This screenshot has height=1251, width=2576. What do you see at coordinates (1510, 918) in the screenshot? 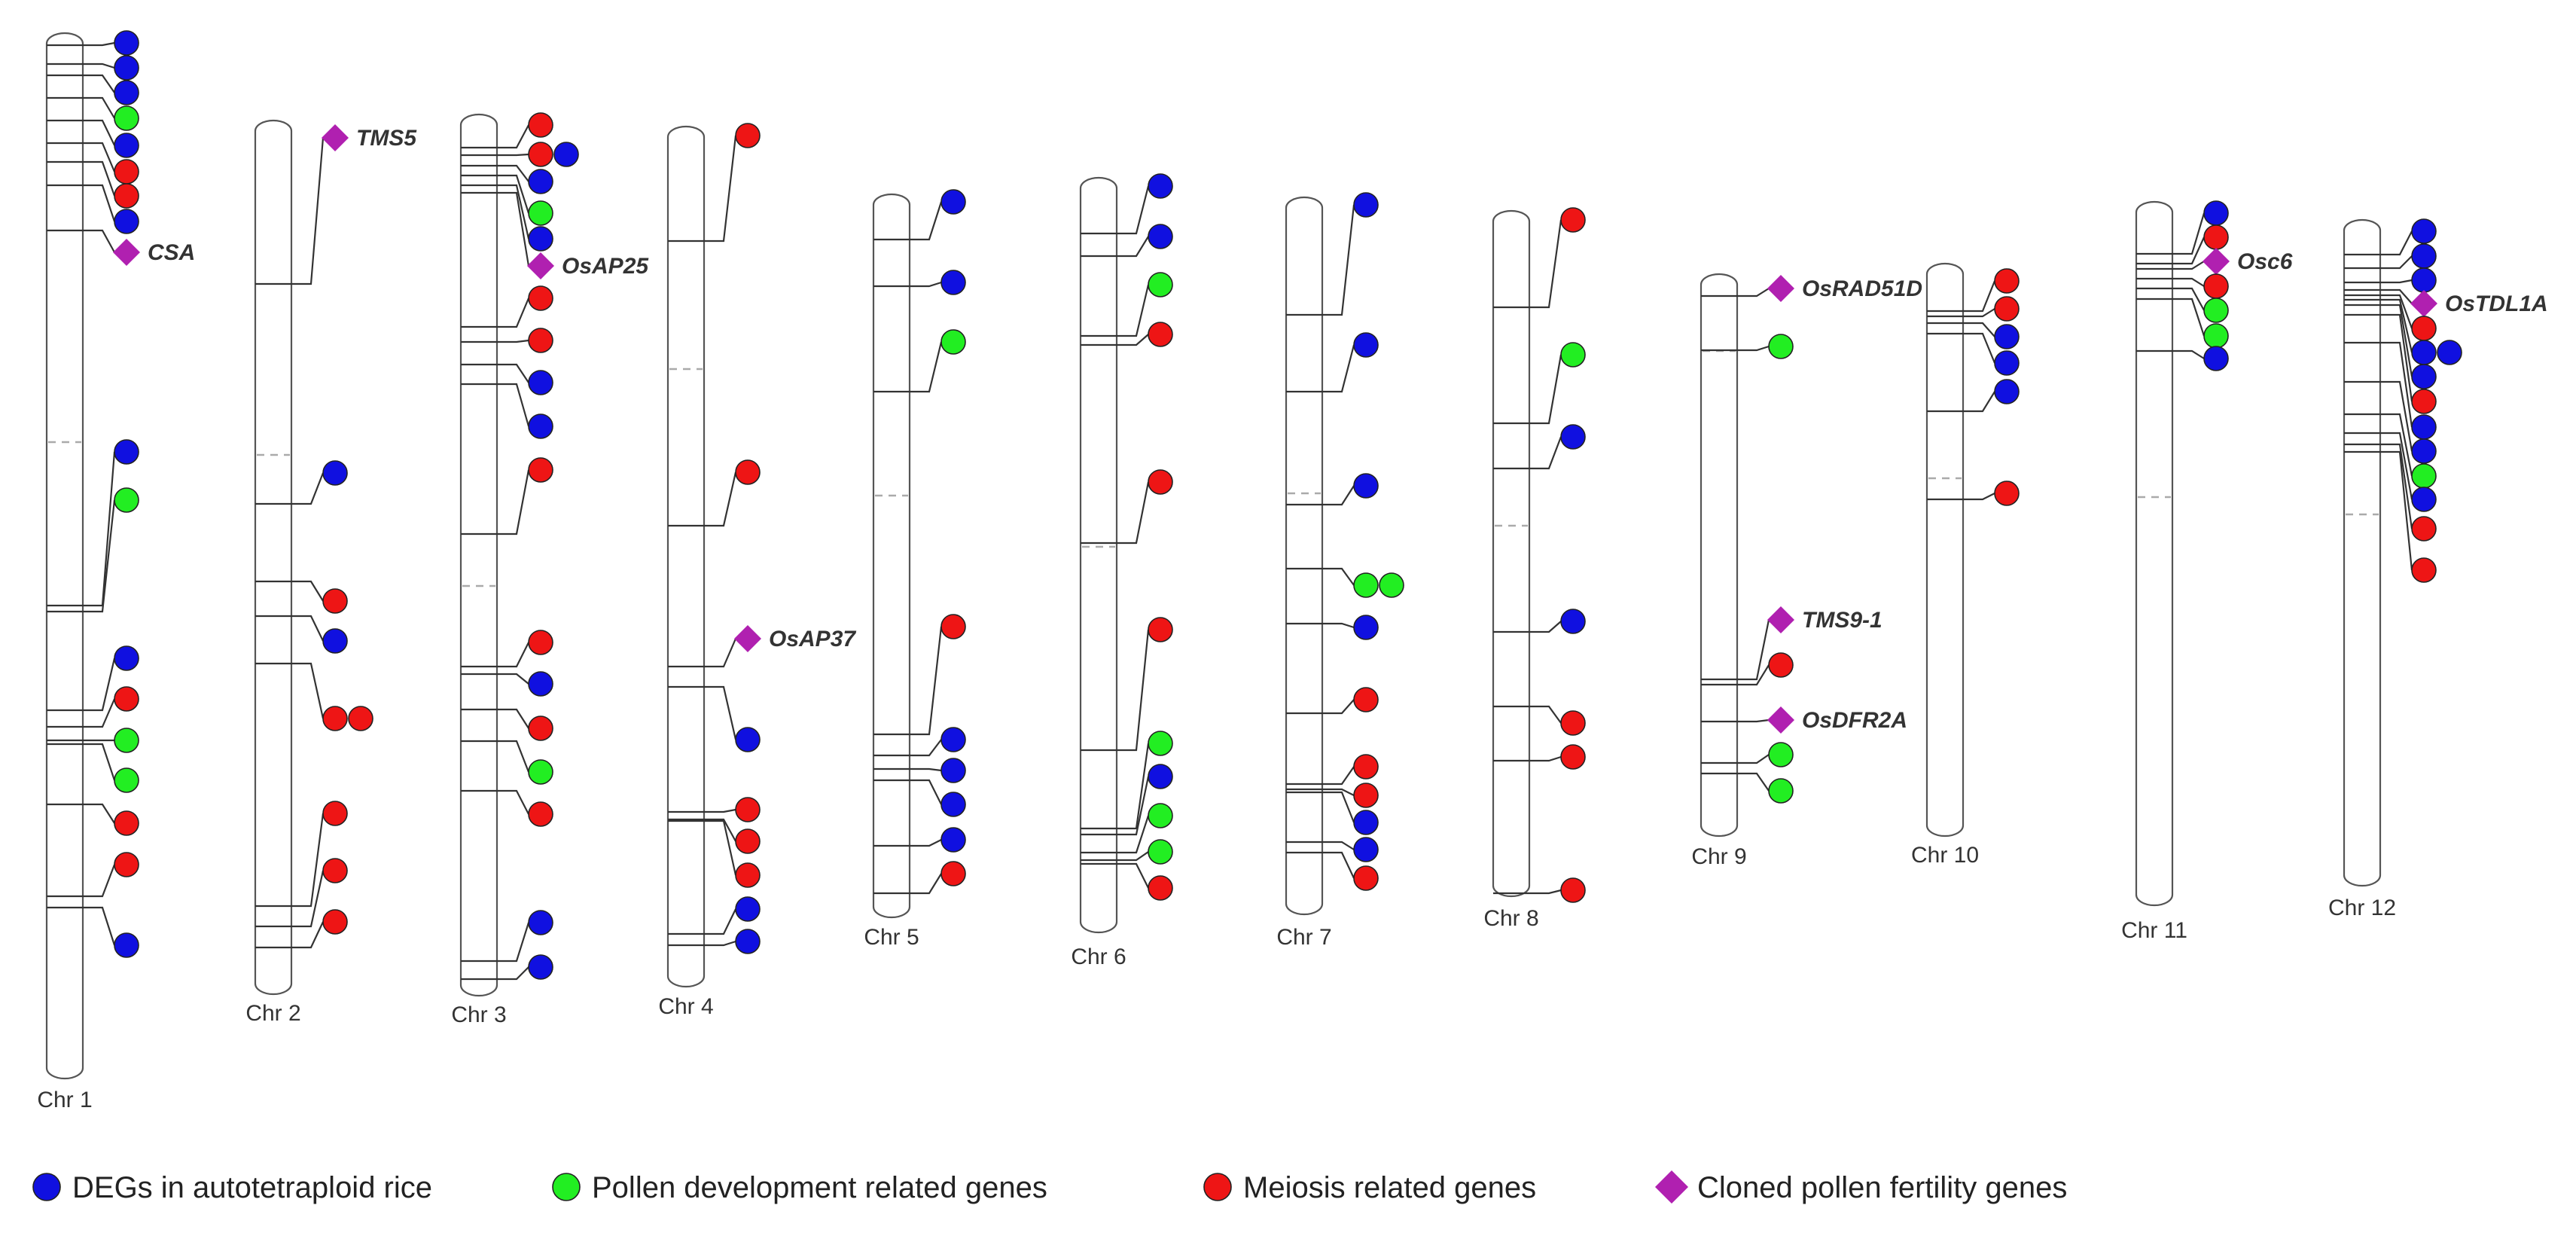
I see `chromosome-label: Chr 8` at bounding box center [1510, 918].